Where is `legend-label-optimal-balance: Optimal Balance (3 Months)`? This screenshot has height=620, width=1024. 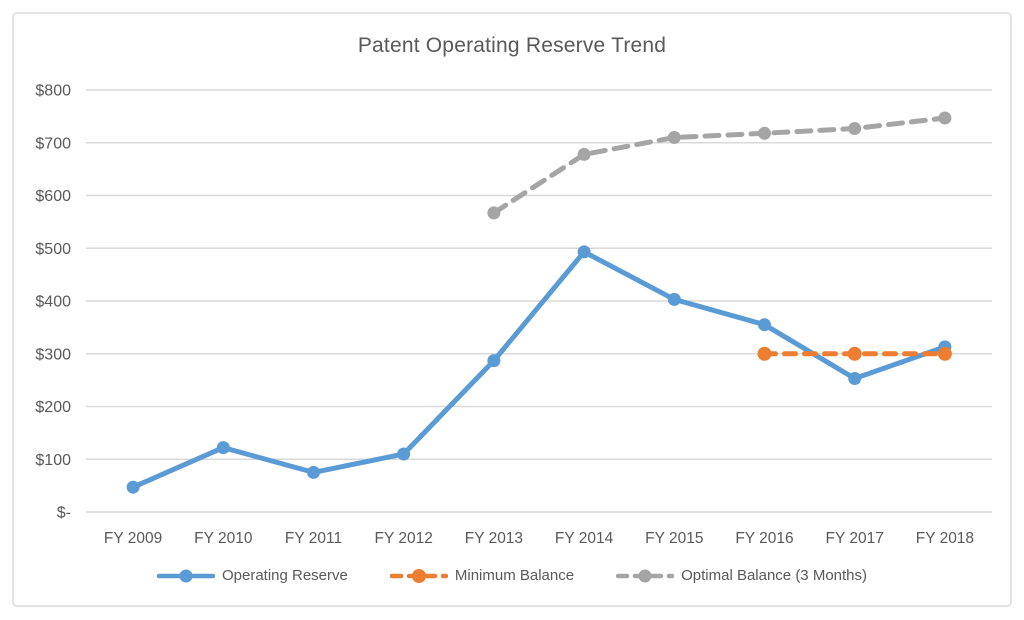 legend-label-optimal-balance: Optimal Balance (3 Months) is located at coordinates (774, 575).